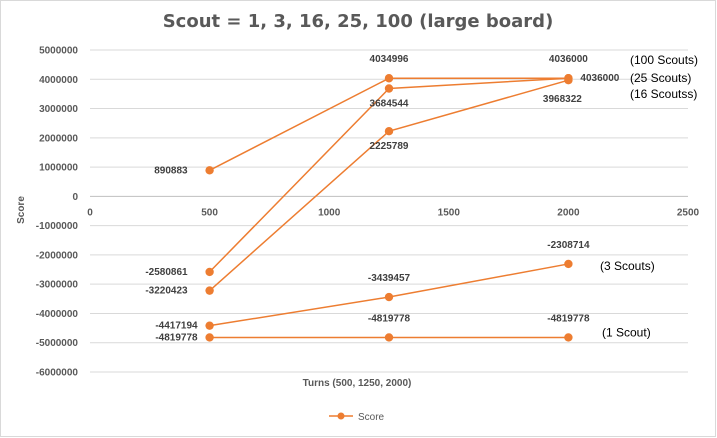  What do you see at coordinates (58, 138) in the screenshot?
I see `y-tick-label: 2000000` at bounding box center [58, 138].